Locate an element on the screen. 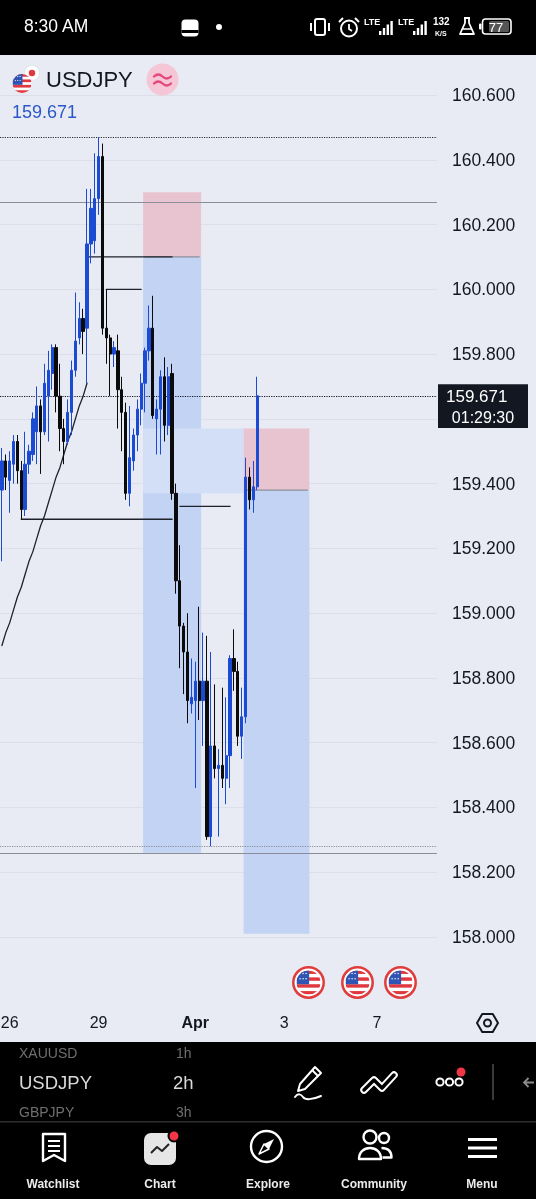 The width and height of the screenshot is (536, 1199). x-tick-label: 26 is located at coordinates (9, 1022).